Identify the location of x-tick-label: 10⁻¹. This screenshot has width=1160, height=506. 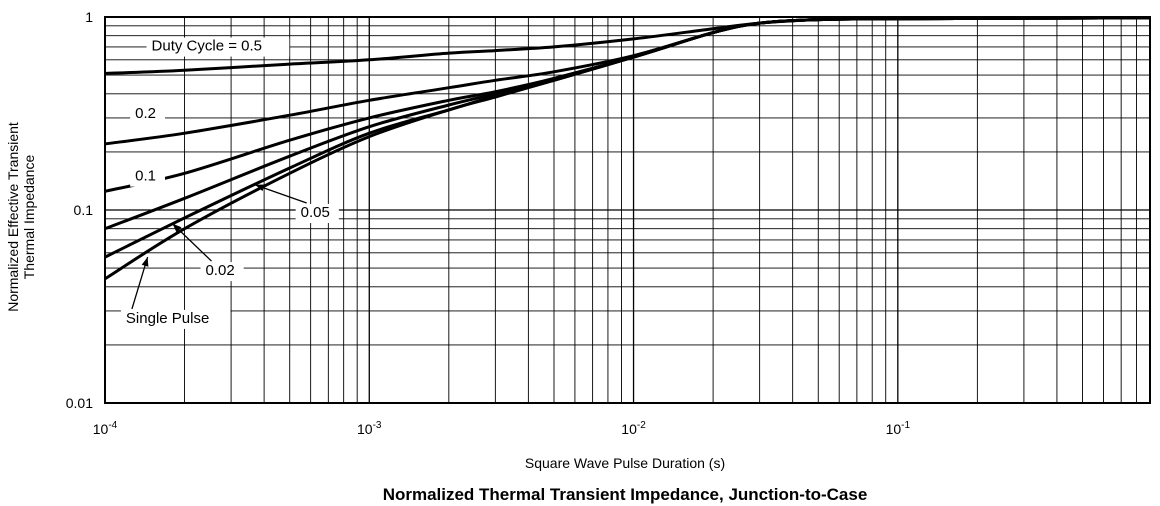
(898, 428).